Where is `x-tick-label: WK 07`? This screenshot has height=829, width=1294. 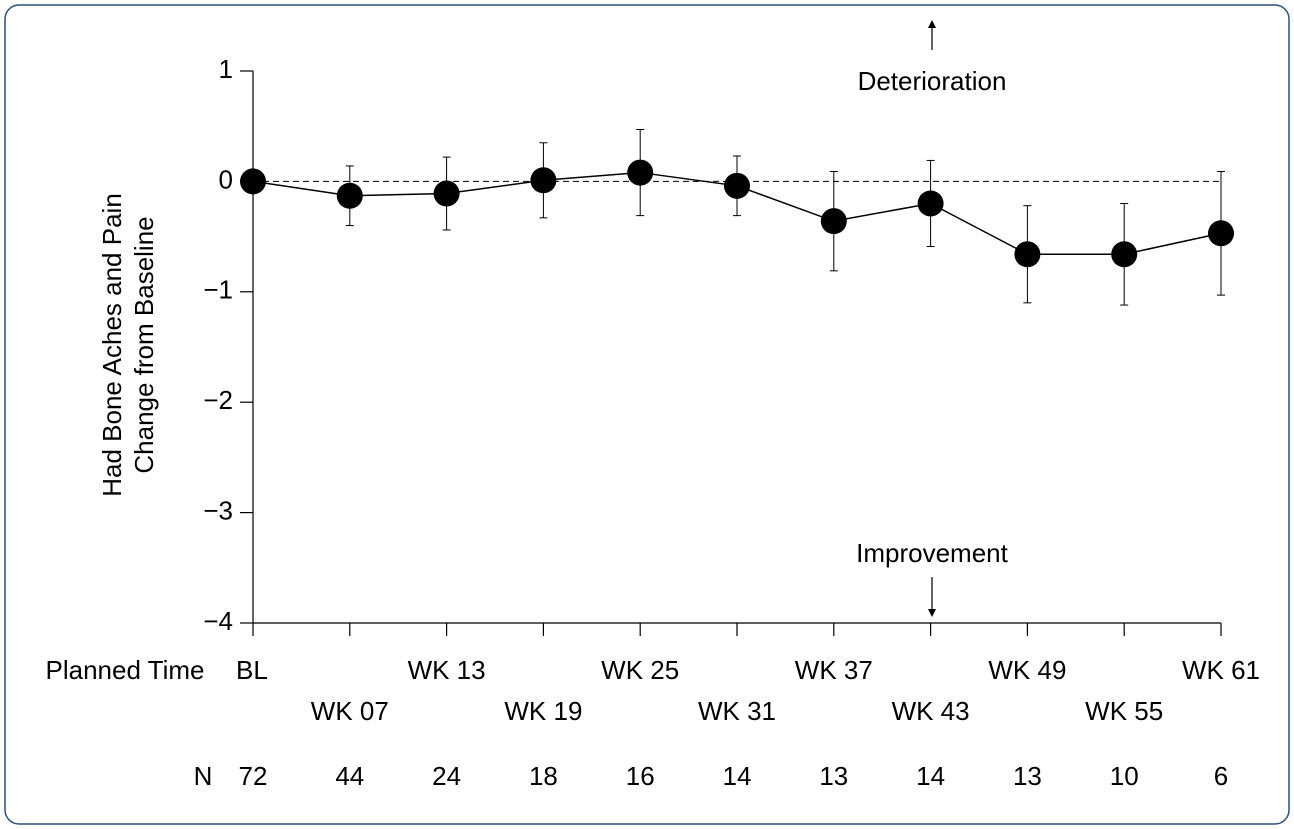 x-tick-label: WK 07 is located at coordinates (350, 711).